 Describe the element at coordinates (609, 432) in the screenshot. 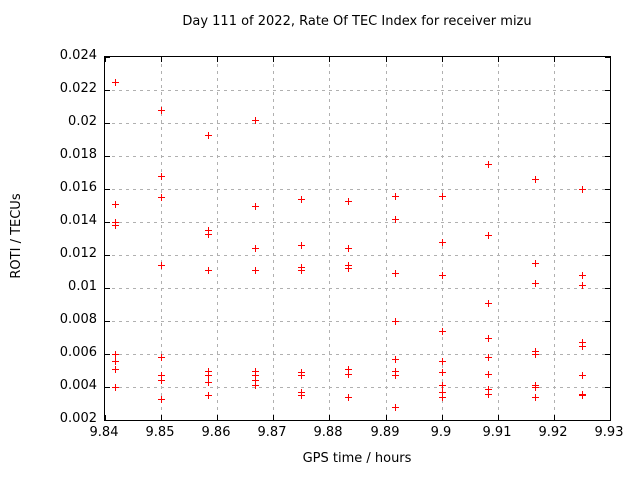

I see `x-tick-label: 9.93` at that location.